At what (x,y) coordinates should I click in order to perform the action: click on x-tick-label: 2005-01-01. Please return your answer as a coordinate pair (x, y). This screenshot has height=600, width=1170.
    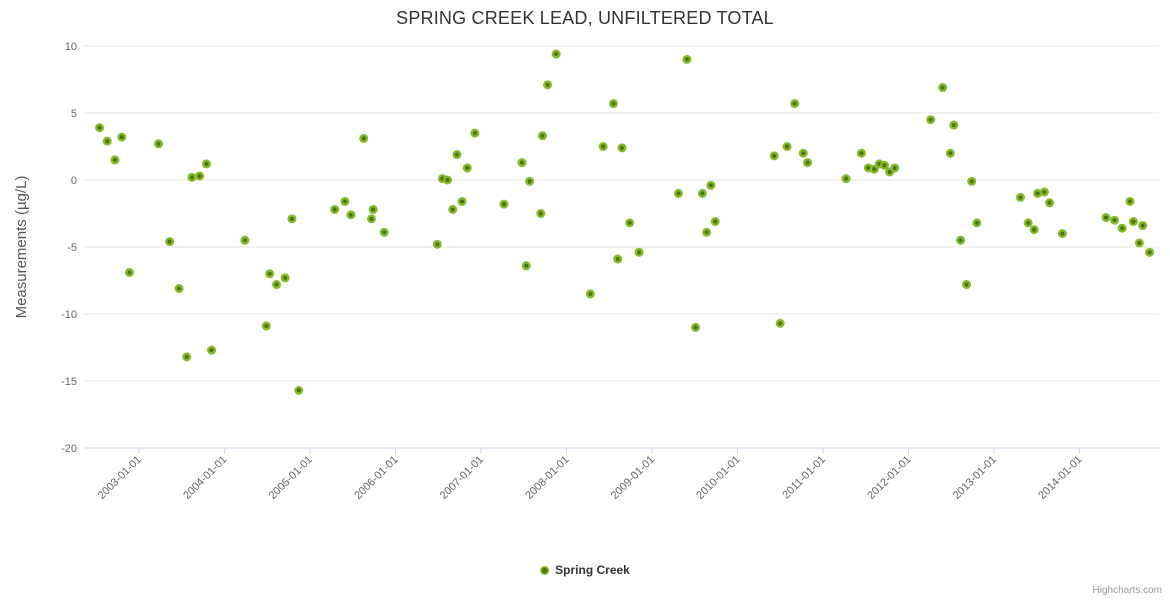
    Looking at the image, I should click on (291, 478).